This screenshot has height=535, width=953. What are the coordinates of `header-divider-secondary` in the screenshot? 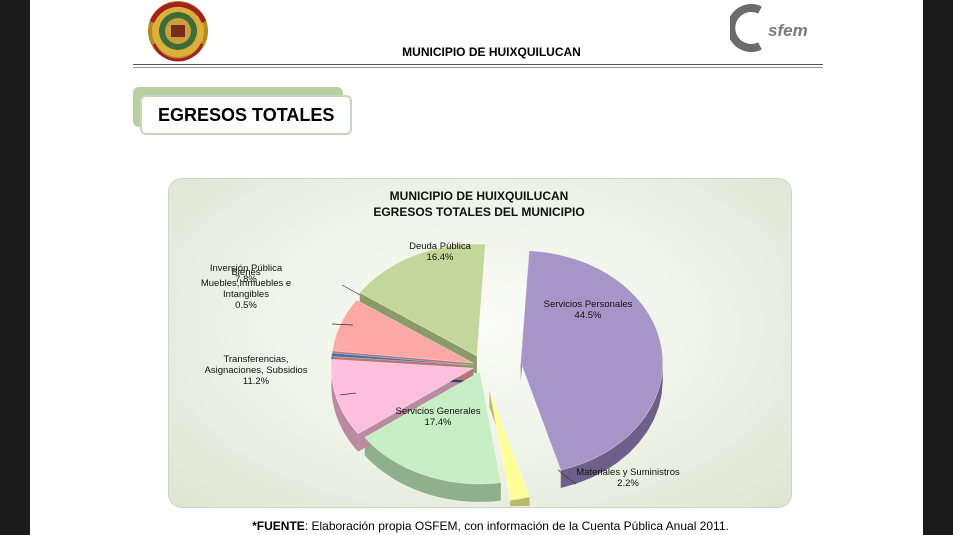 It's located at (478, 67).